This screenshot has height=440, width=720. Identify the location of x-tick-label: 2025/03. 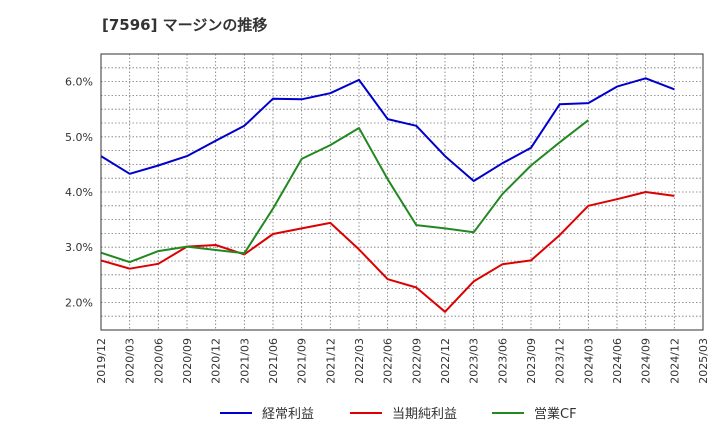
(703, 361).